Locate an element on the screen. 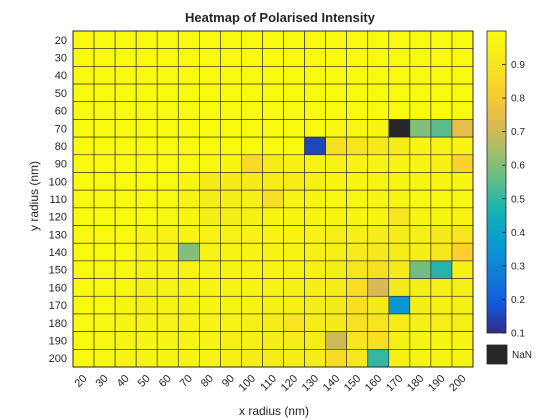  colorbar-tick-label: 0.1 is located at coordinates (518, 334).